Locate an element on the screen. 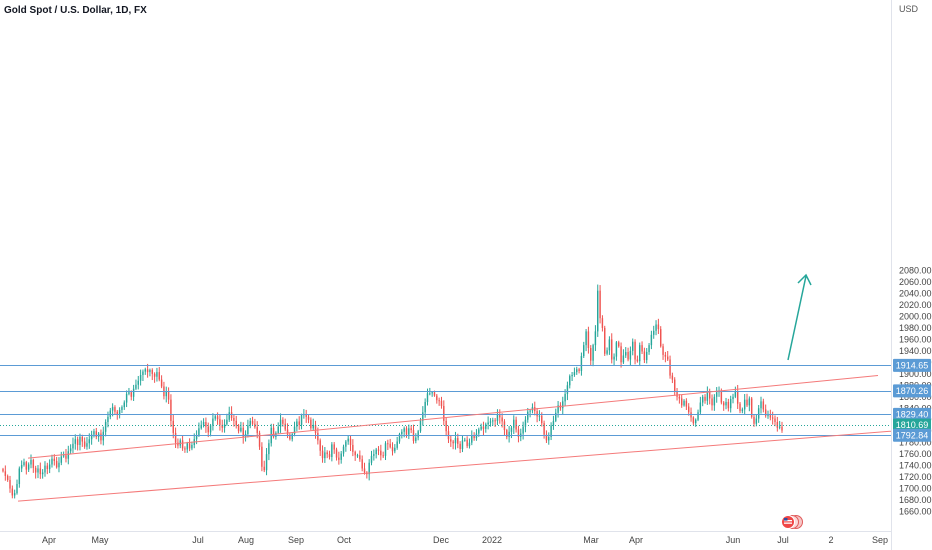  flag-icon is located at coordinates (792, 522).